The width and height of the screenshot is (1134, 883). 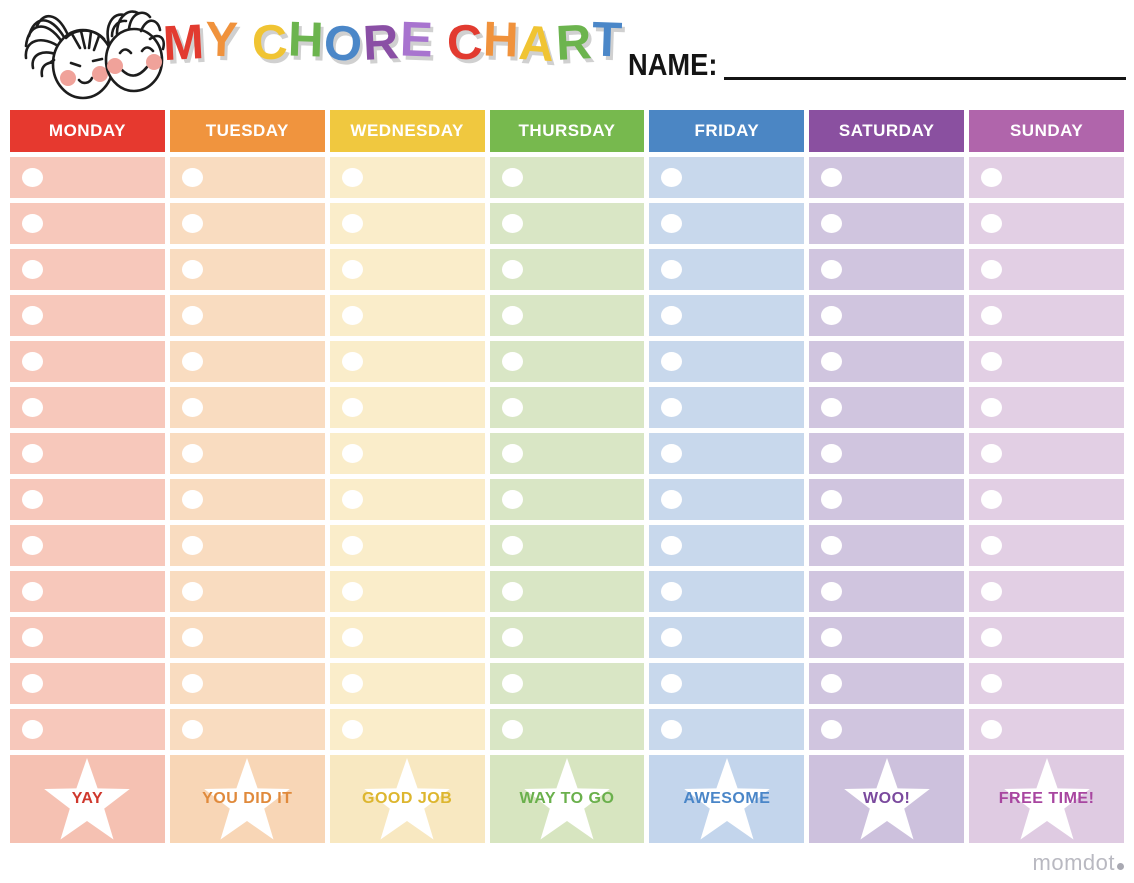 What do you see at coordinates (924, 59) in the screenshot?
I see `name-input-line` at bounding box center [924, 59].